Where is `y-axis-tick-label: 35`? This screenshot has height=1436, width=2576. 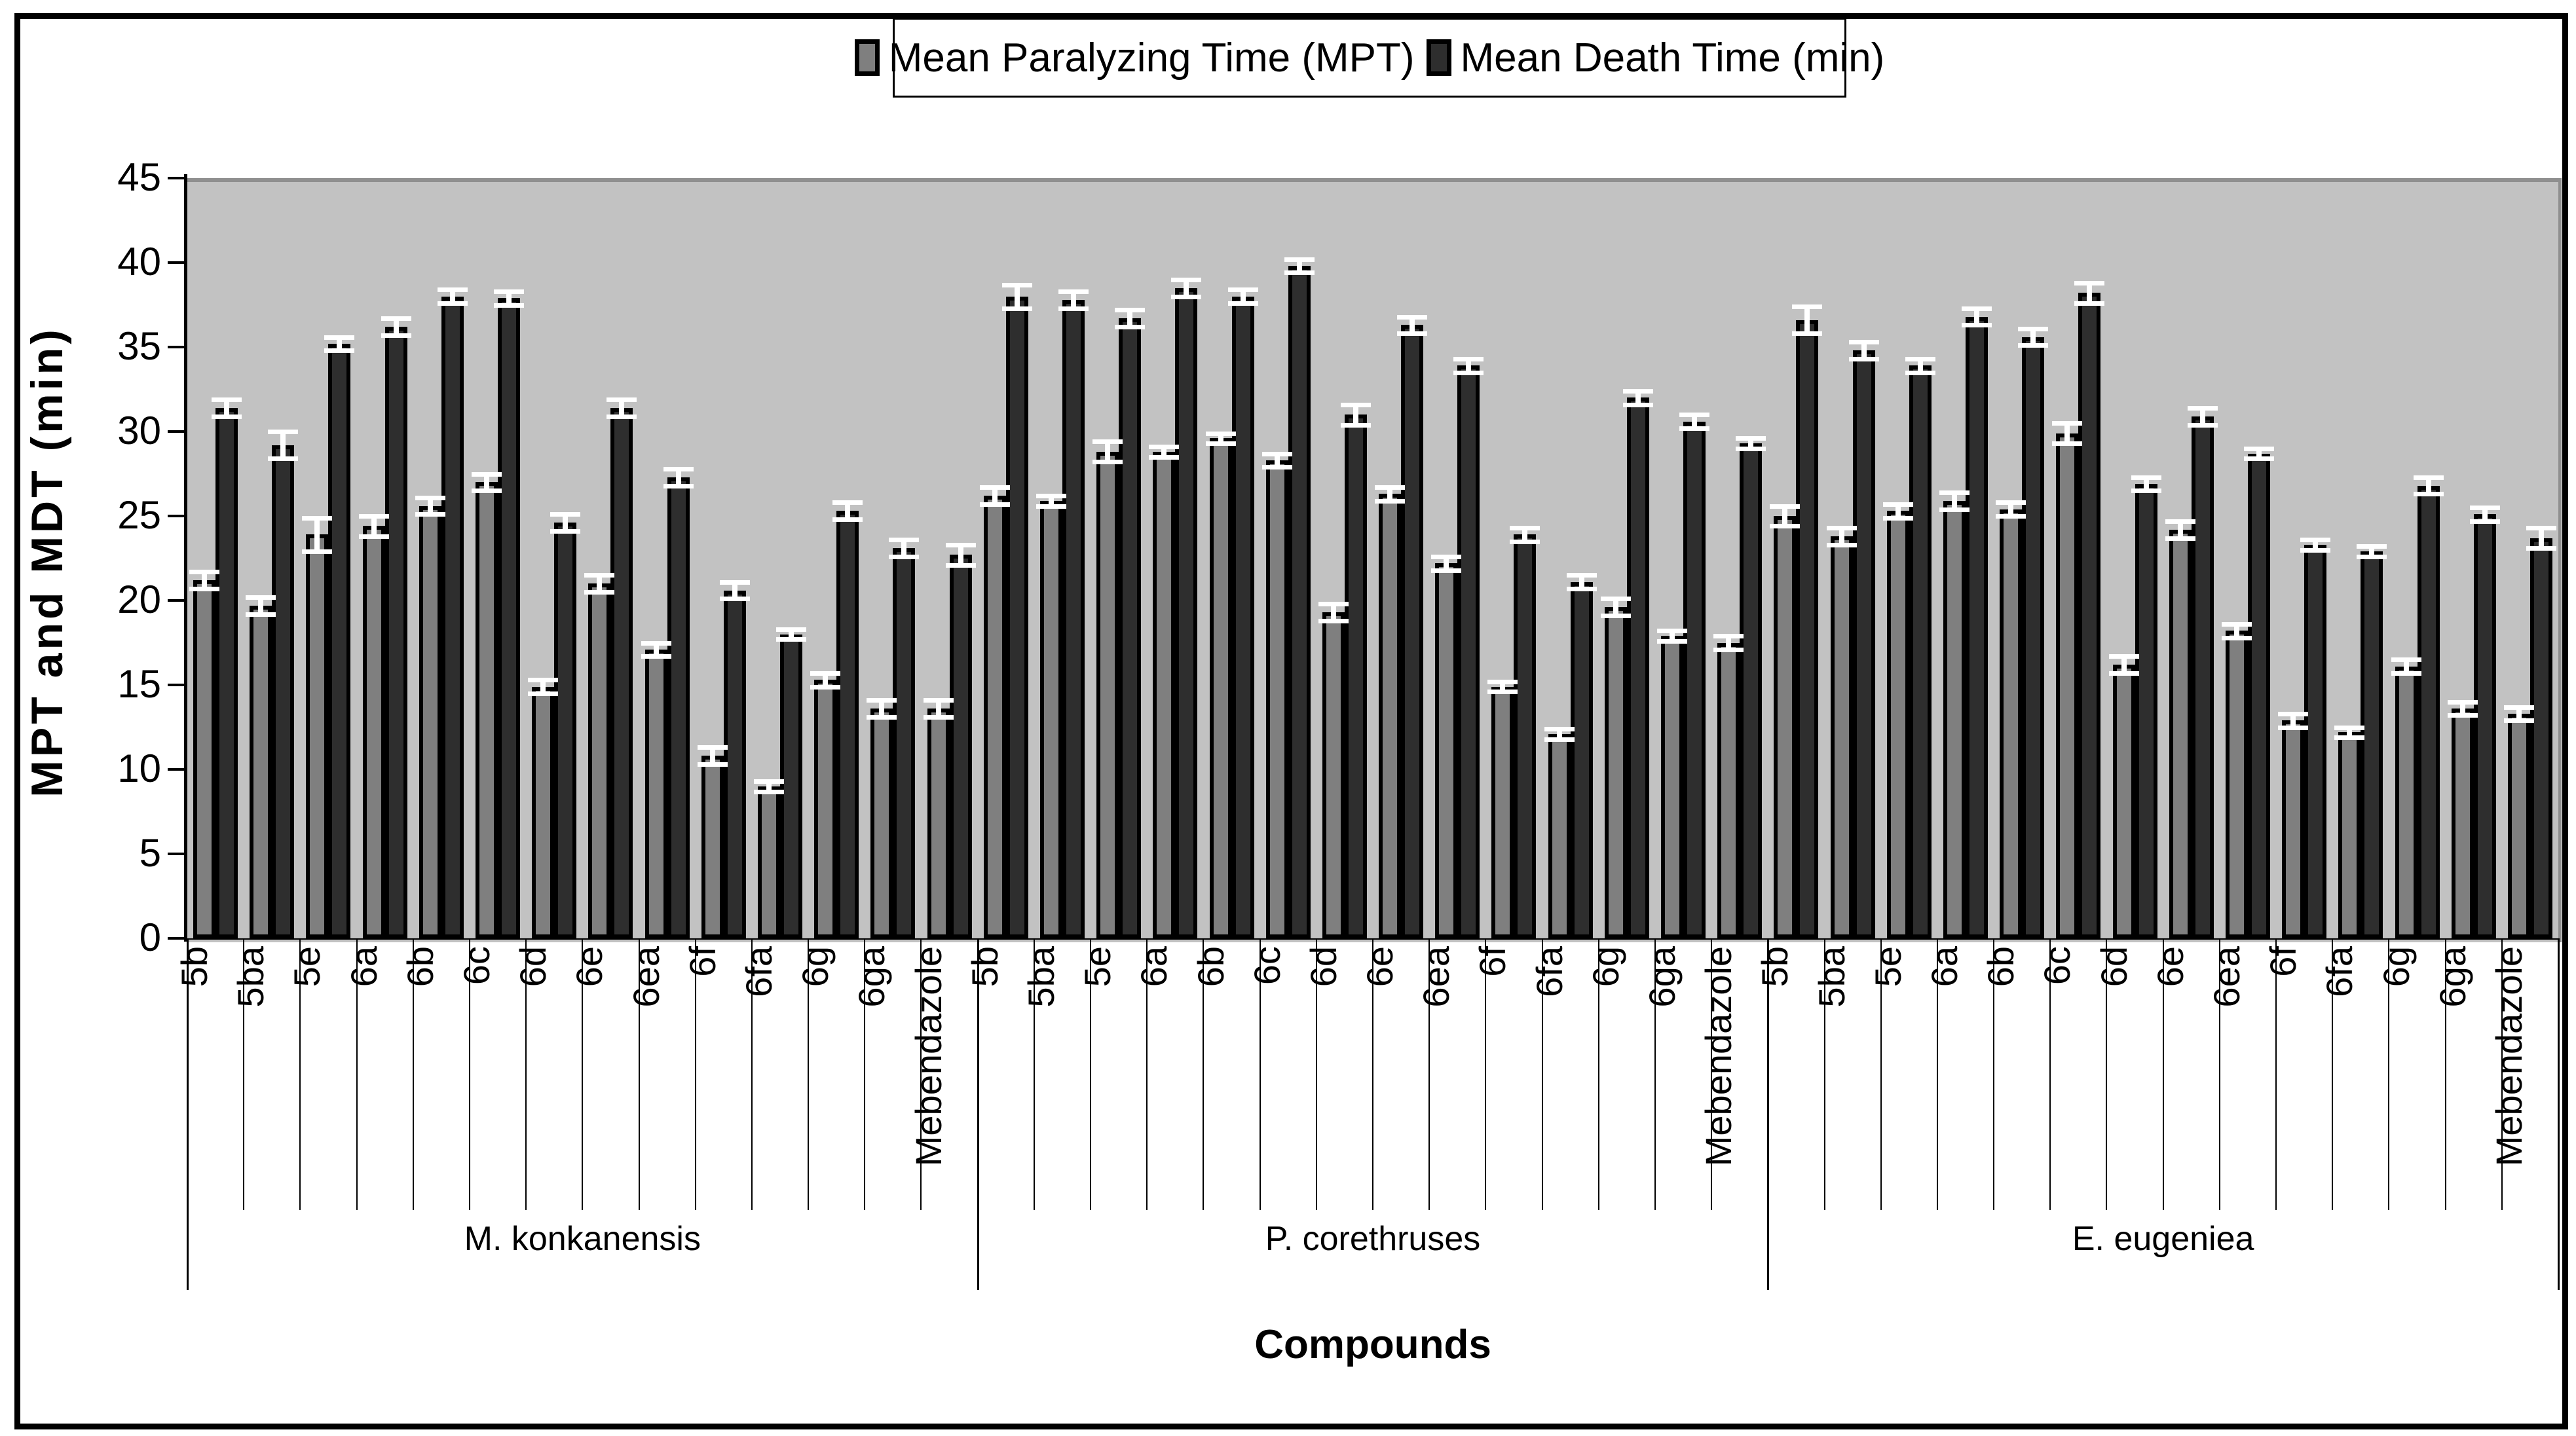
y-axis-tick-label: 35 is located at coordinates (139, 346).